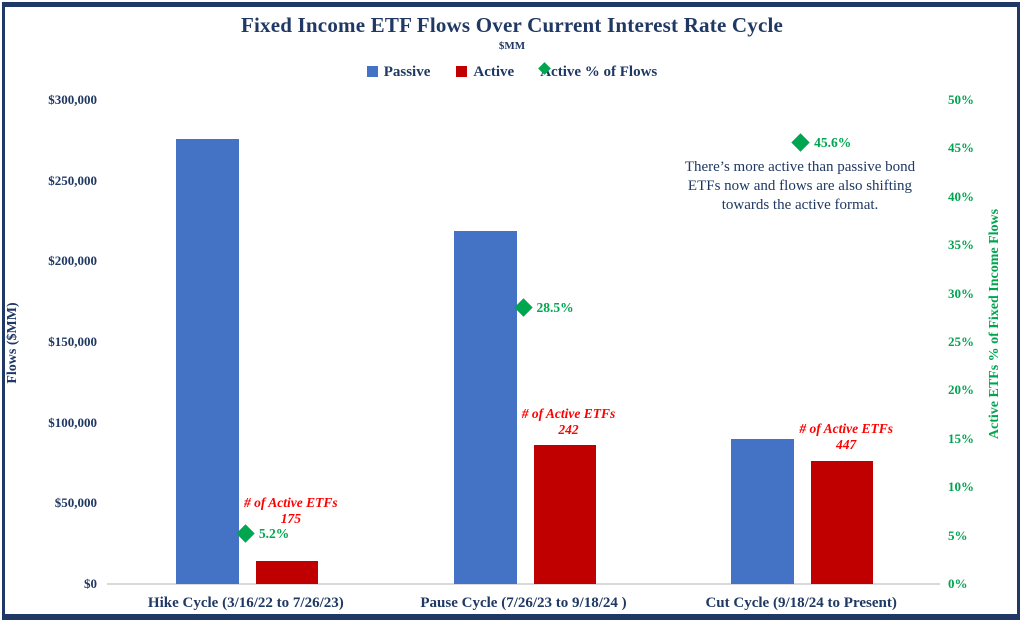 The width and height of the screenshot is (1024, 626). What do you see at coordinates (958, 583) in the screenshot?
I see `right-axis-tick: 0%` at bounding box center [958, 583].